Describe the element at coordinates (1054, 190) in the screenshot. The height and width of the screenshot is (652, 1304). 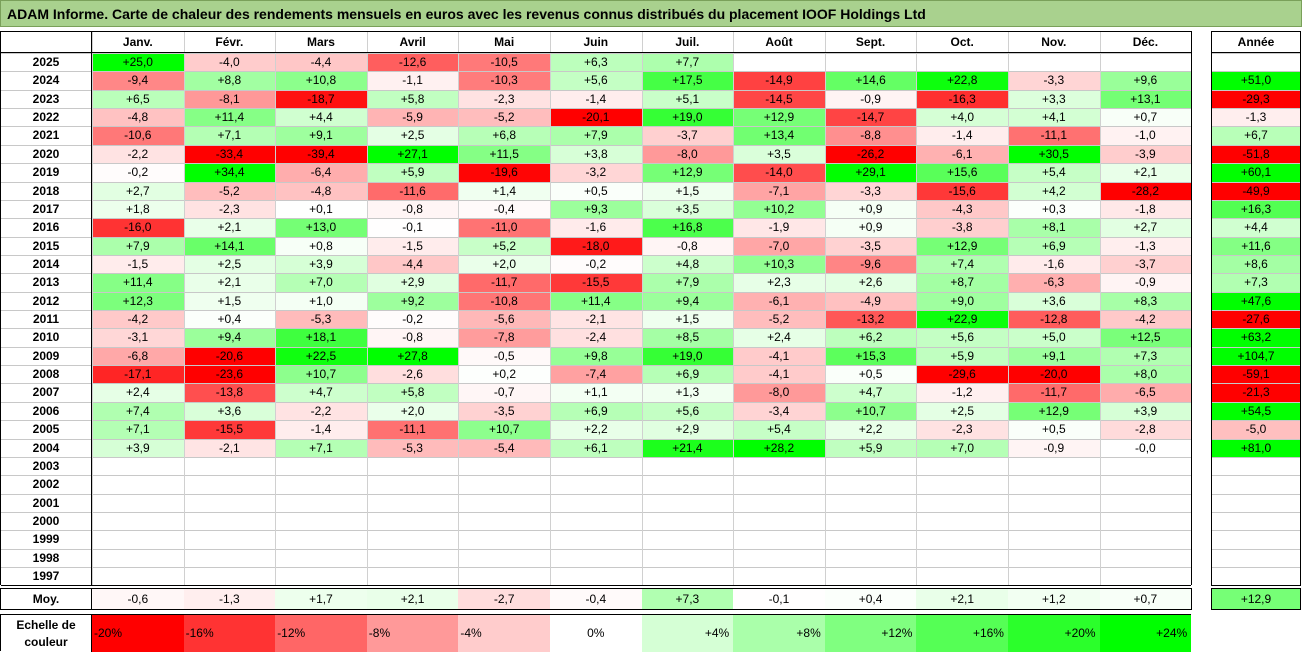
I see `heatmap-cell: +4,2` at that location.